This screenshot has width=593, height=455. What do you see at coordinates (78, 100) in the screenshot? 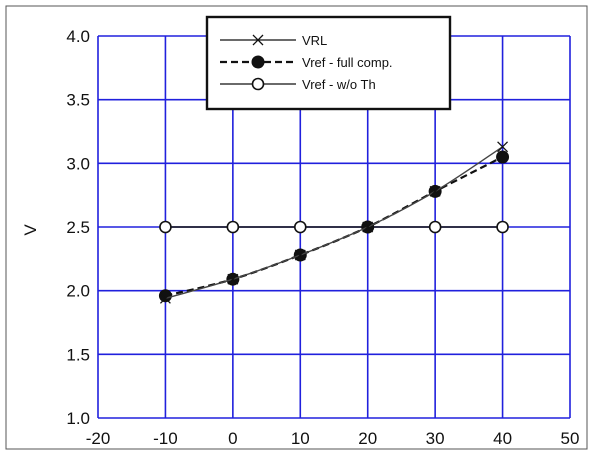
I see `y-tick-label: 3.5` at bounding box center [78, 100].